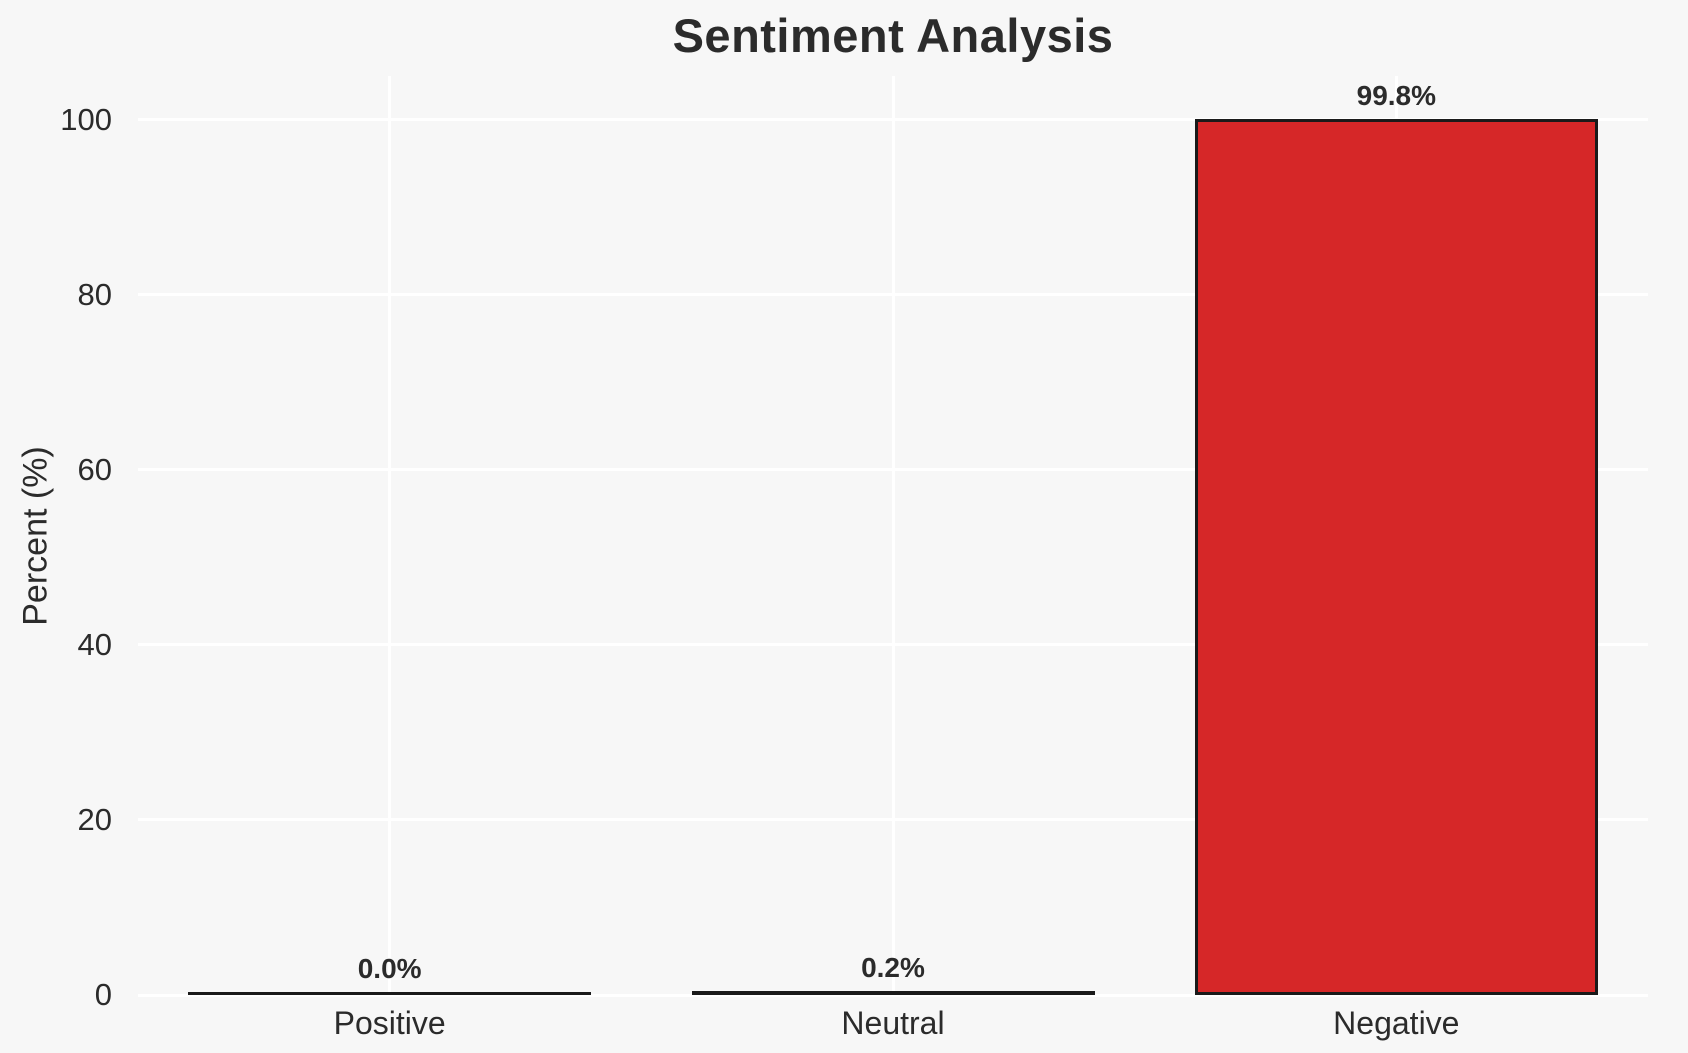 Image resolution: width=1688 pixels, height=1053 pixels. I want to click on y-tick-label-80: 80, so click(94, 294).